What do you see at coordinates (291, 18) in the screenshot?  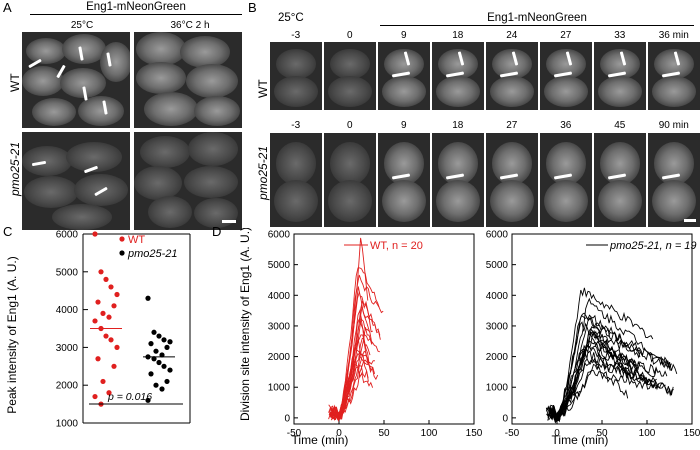 I see `panel-b-temp: 25°C` at bounding box center [291, 18].